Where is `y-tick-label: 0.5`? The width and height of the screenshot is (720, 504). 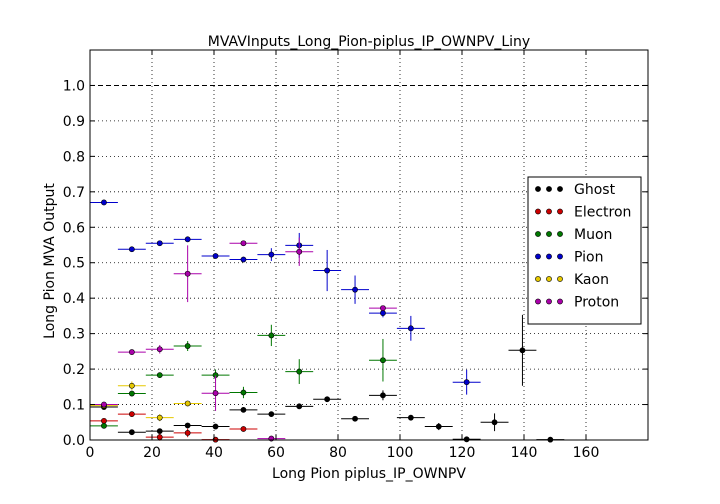 y-tick-label: 0.5 is located at coordinates (74, 264).